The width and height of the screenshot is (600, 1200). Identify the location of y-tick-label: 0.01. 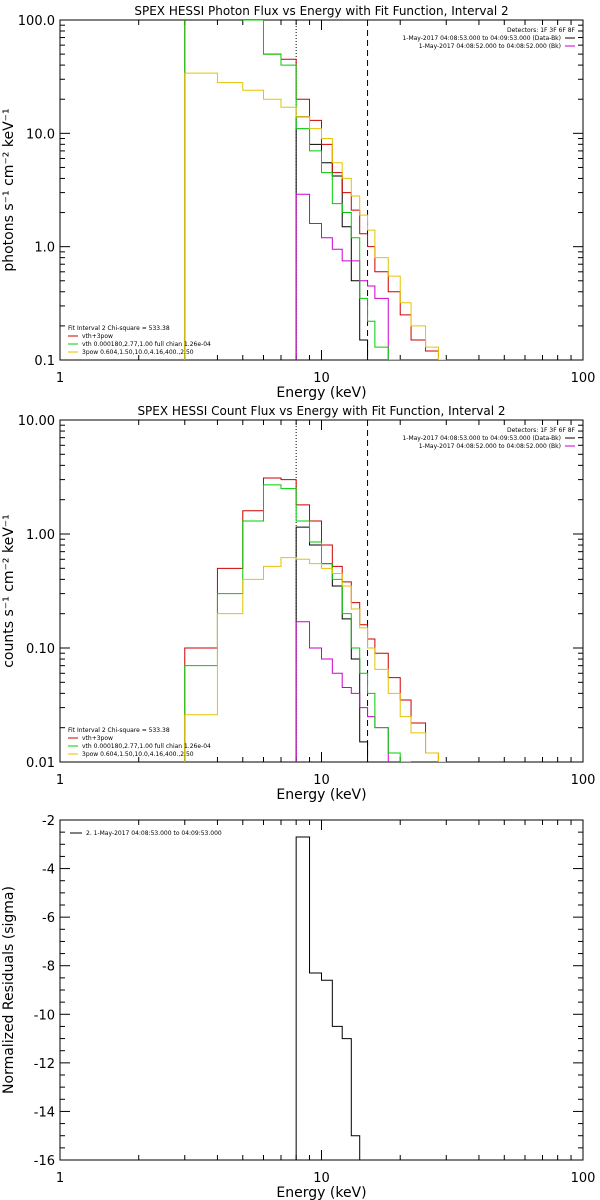
(40, 763).